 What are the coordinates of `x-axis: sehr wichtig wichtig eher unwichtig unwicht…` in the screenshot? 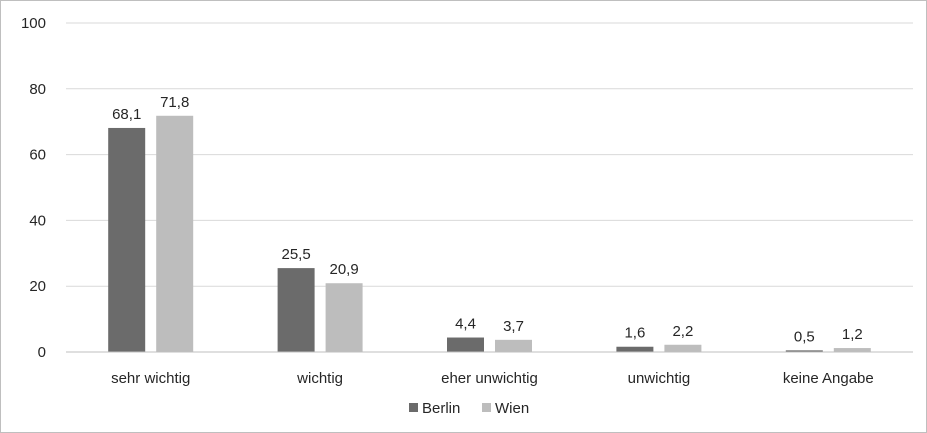 It's located at (489, 369).